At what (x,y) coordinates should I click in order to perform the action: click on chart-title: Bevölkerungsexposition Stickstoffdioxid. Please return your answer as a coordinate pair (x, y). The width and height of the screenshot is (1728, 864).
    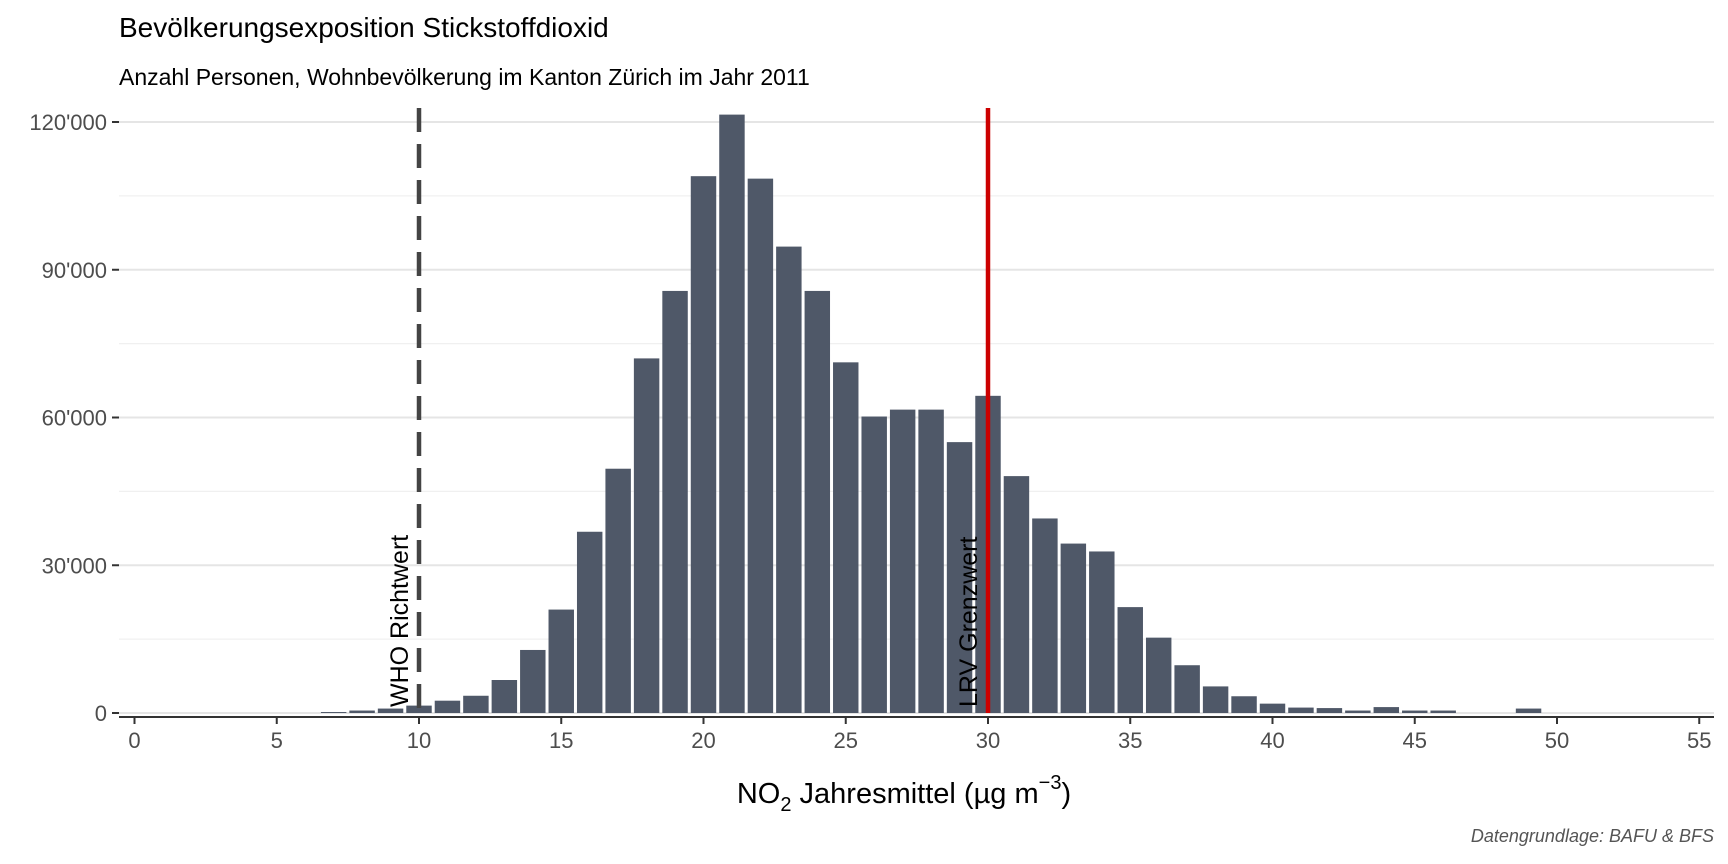
    Looking at the image, I should click on (364, 27).